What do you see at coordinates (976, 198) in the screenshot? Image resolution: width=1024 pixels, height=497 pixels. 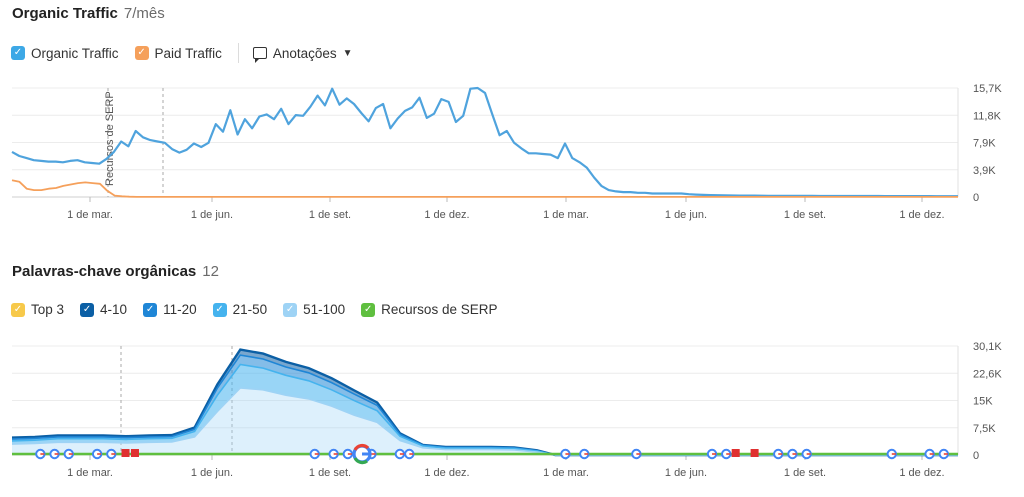 I see `traffic-y-tick-label: 0` at bounding box center [976, 198].